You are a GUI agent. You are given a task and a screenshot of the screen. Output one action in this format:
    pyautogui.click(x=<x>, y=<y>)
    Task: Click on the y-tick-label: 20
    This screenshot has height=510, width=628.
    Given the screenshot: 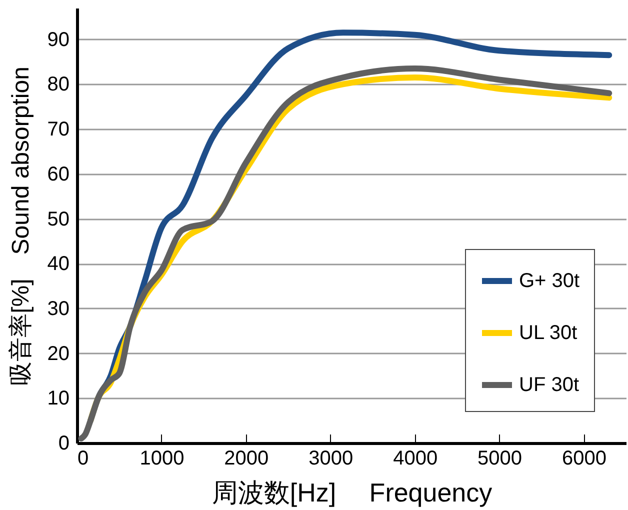 What is the action you would take?
    pyautogui.click(x=58, y=353)
    